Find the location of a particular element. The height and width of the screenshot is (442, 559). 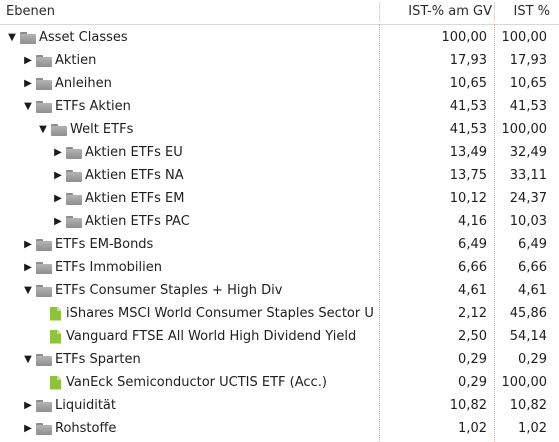

ist-value: 33,11 is located at coordinates (528, 175).